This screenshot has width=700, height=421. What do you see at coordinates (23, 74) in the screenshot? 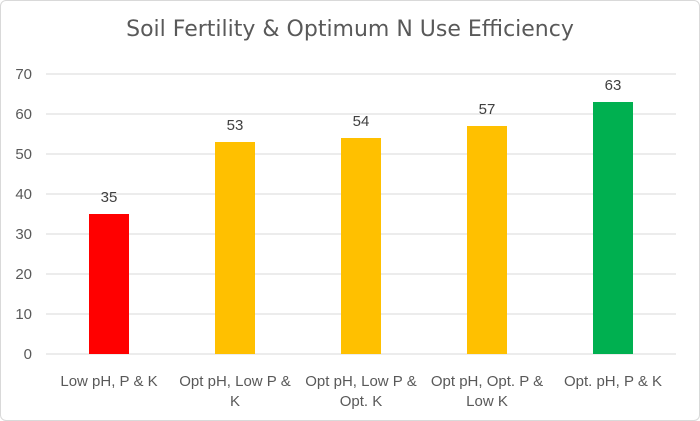
I see `y-tick-label: 70` at bounding box center [23, 74].